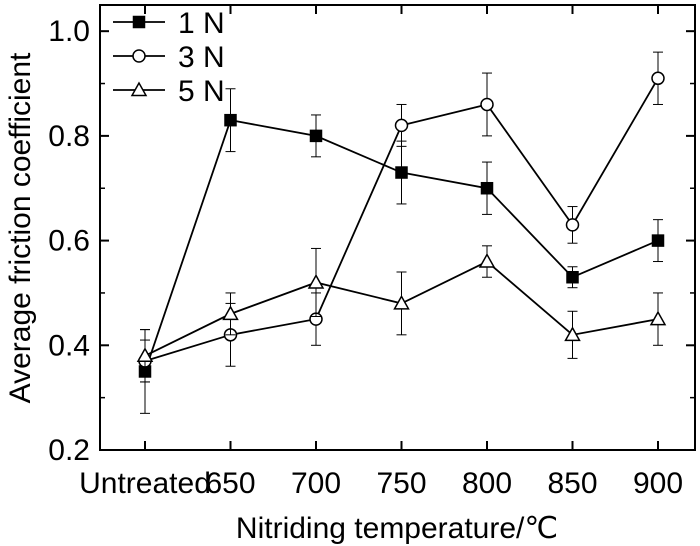 The height and width of the screenshot is (546, 700). Describe the element at coordinates (201, 23) in the screenshot. I see `legend-label: 1 N` at that location.